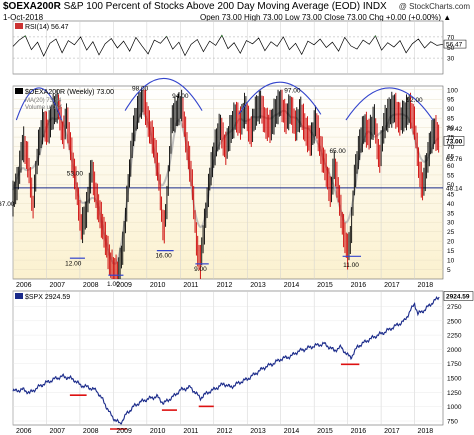  What do you see at coordinates (426, 431) in the screenshot?
I see `spx-x-tick-label: 2018` at bounding box center [426, 431].